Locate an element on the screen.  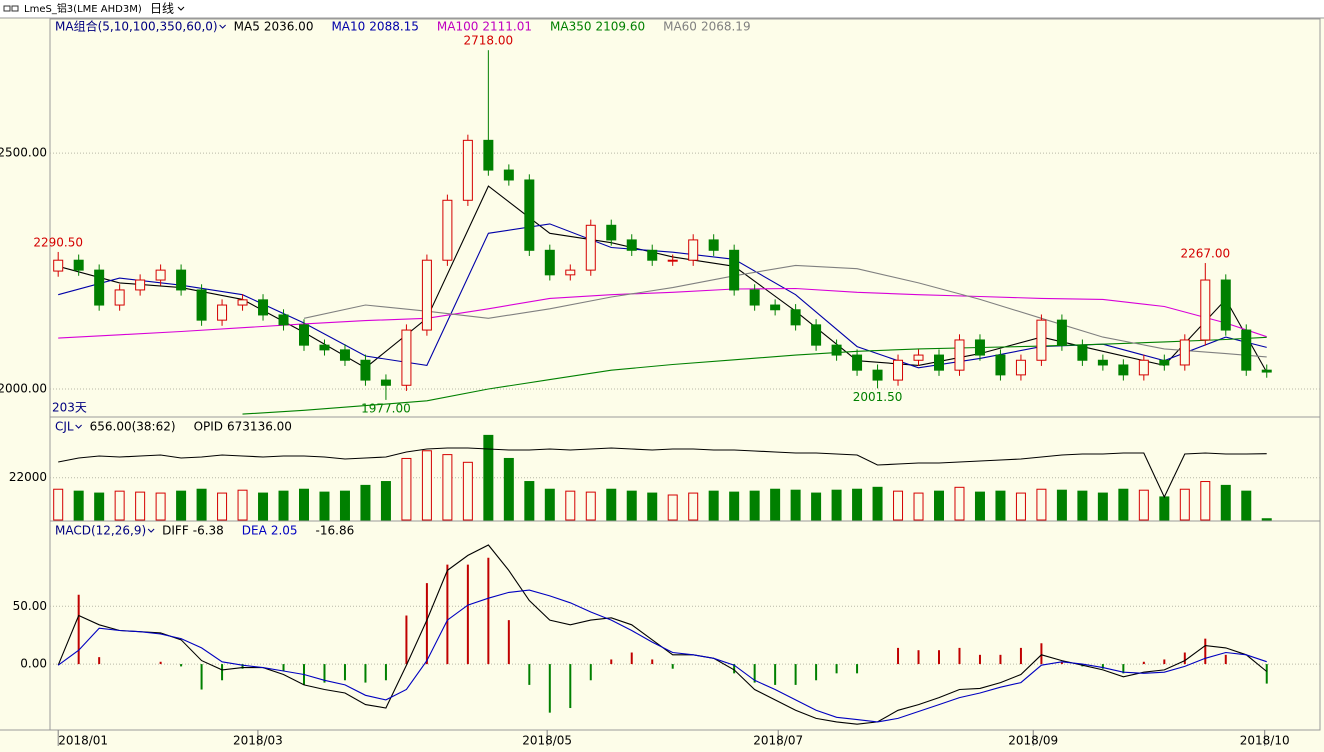
legend-title: MACD(12,26,9) is located at coordinates (100, 531).